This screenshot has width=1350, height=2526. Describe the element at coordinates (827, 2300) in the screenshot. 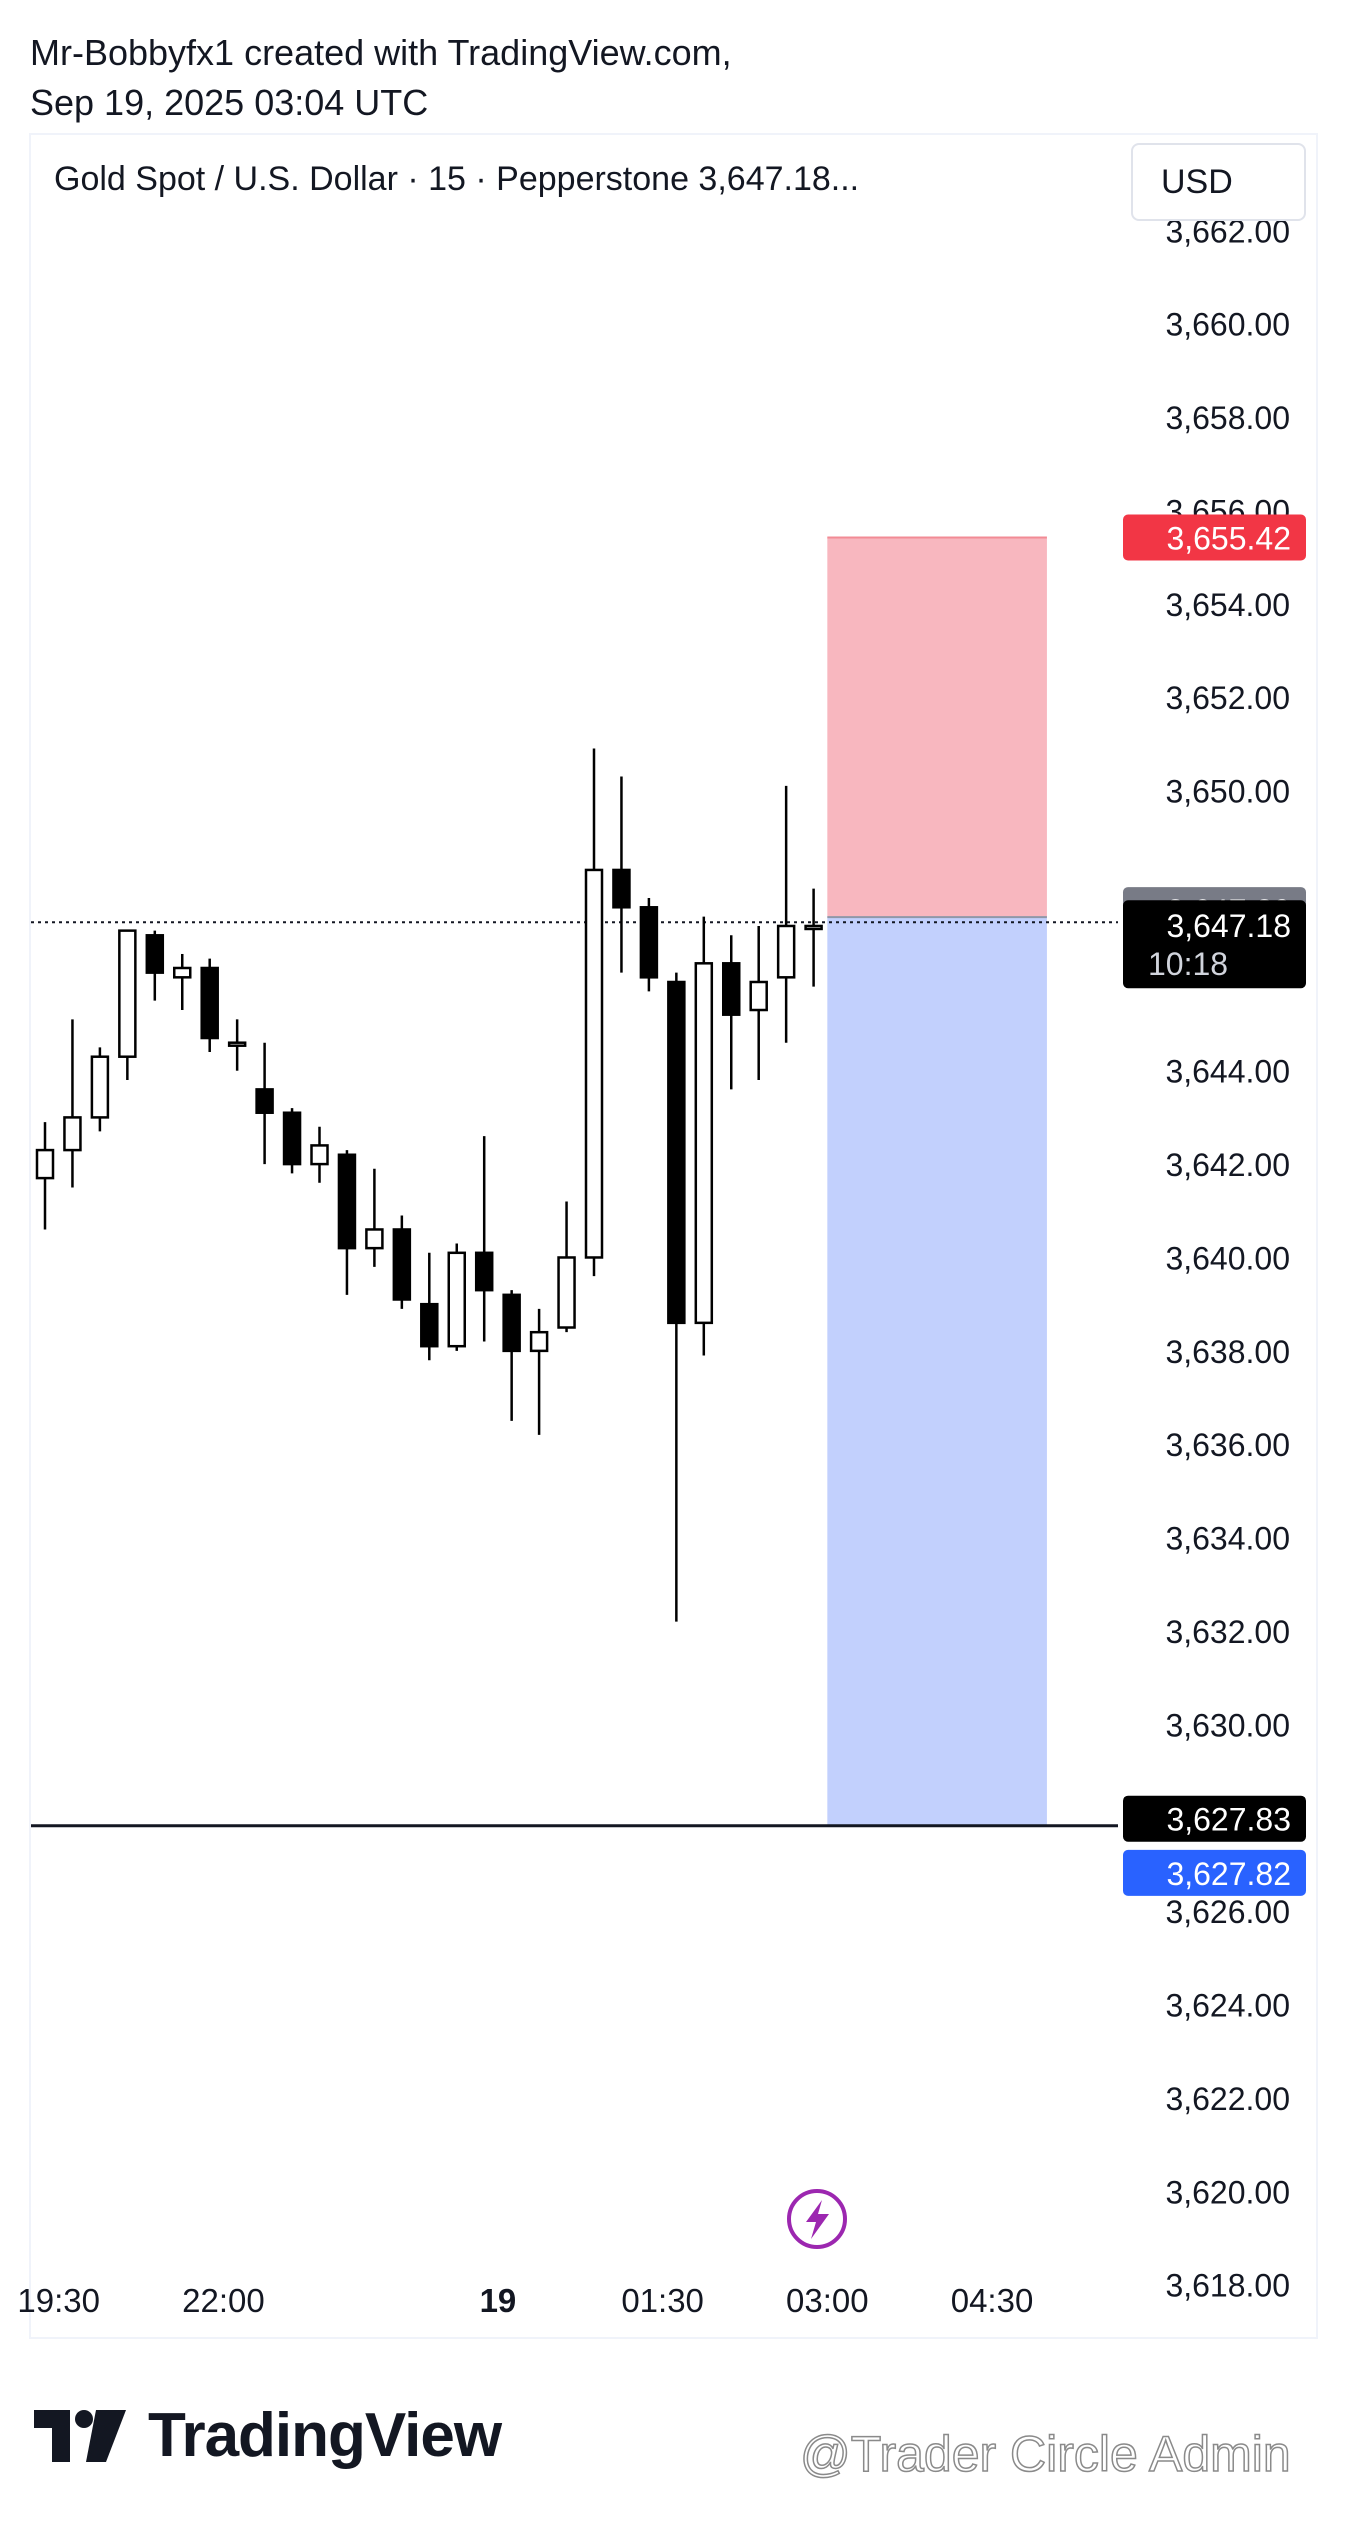

I see `time-tick-label: 03:00` at that location.